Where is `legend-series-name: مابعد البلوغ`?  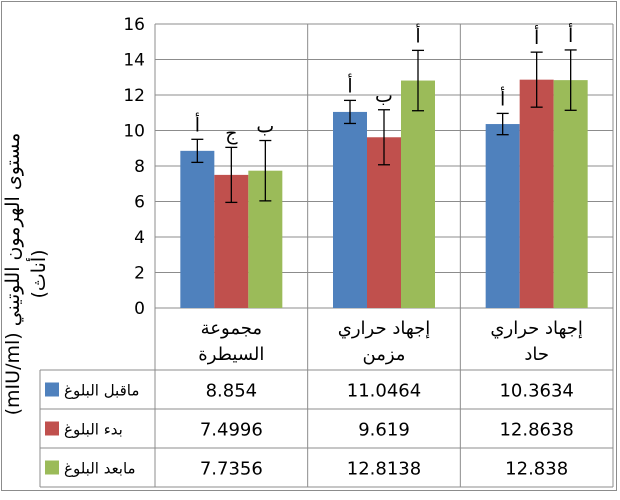 legend-series-name: مابعد البلوغ is located at coordinates (100, 469).